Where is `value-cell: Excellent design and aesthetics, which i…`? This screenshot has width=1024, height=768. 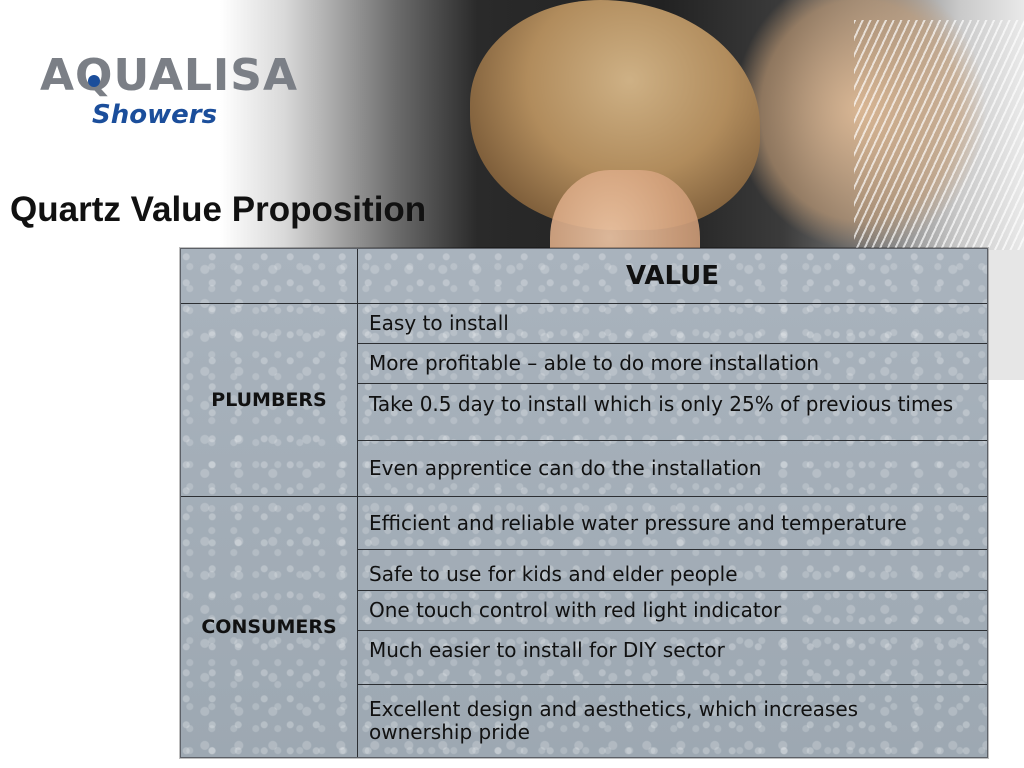 value-cell: Excellent design and aesthetics, which i… is located at coordinates (614, 720).